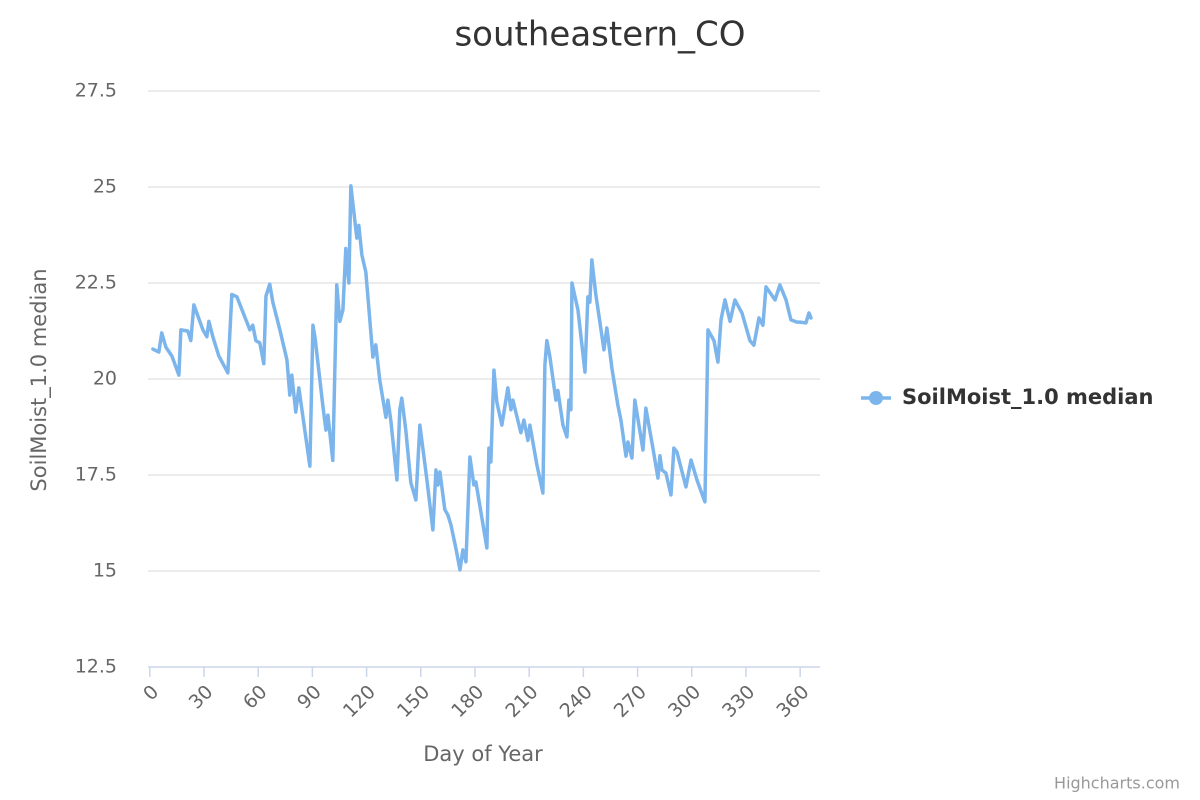  What do you see at coordinates (359, 701) in the screenshot?
I see `x-tick-label: 120` at bounding box center [359, 701].